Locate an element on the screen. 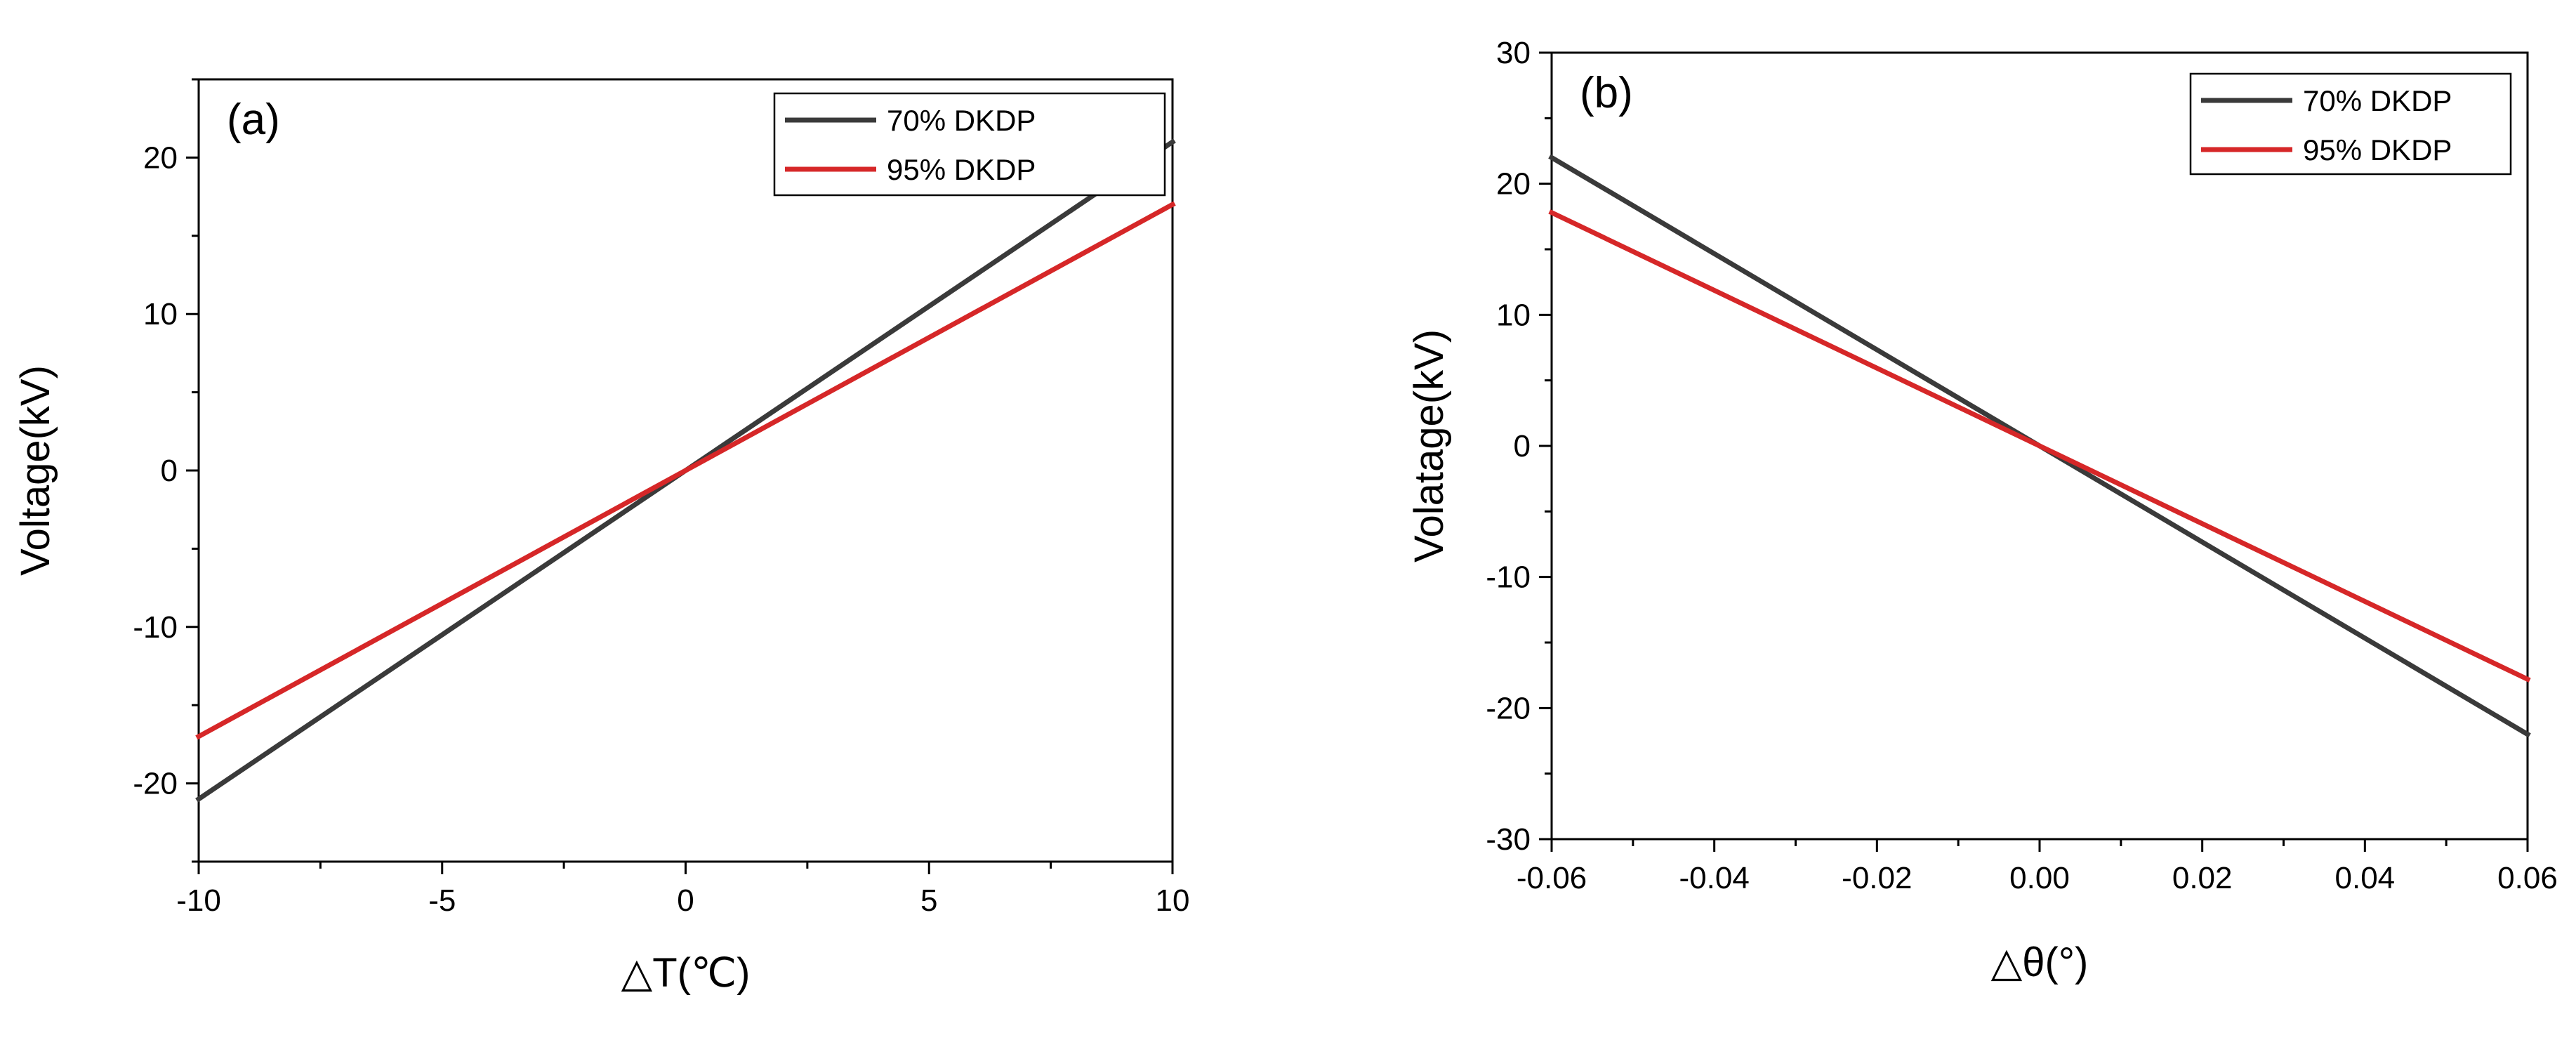 The height and width of the screenshot is (1047, 2576). y-tick-label: -30 is located at coordinates (1508, 840).